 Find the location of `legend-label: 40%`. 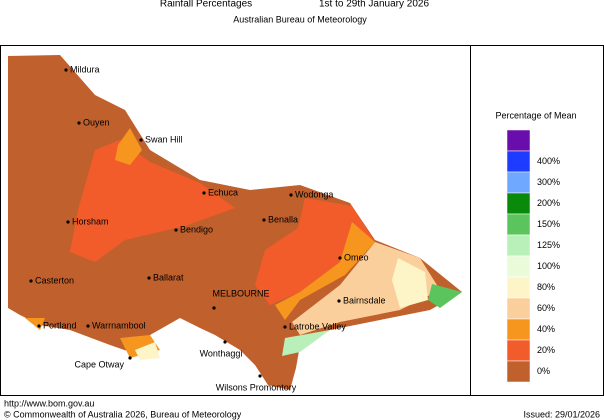

legend-label: 40% is located at coordinates (546, 329).